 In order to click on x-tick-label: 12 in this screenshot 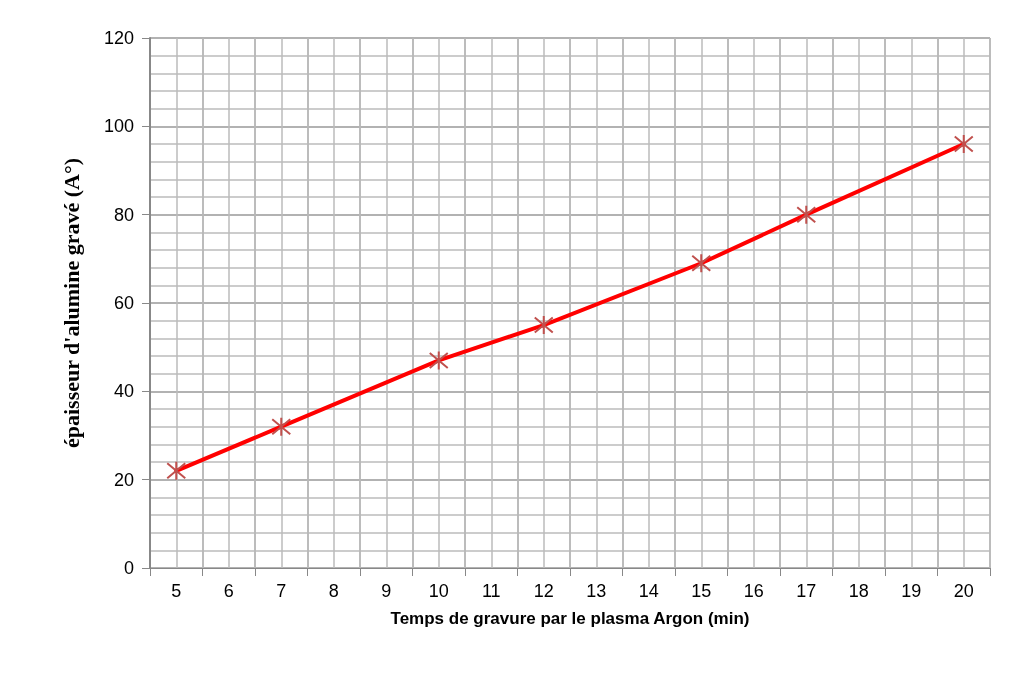, I will do `click(543, 591)`.